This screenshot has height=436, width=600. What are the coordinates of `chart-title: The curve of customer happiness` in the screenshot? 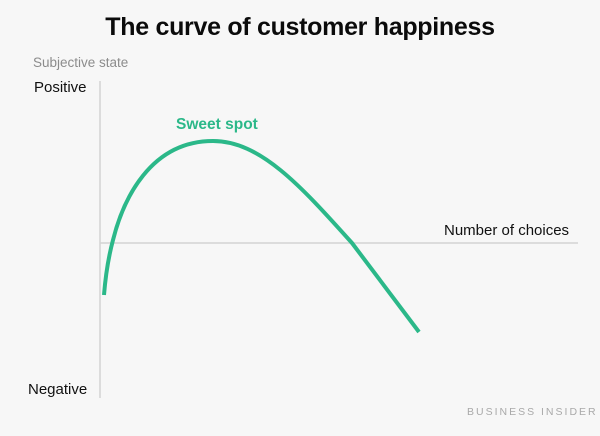 It's located at (300, 27).